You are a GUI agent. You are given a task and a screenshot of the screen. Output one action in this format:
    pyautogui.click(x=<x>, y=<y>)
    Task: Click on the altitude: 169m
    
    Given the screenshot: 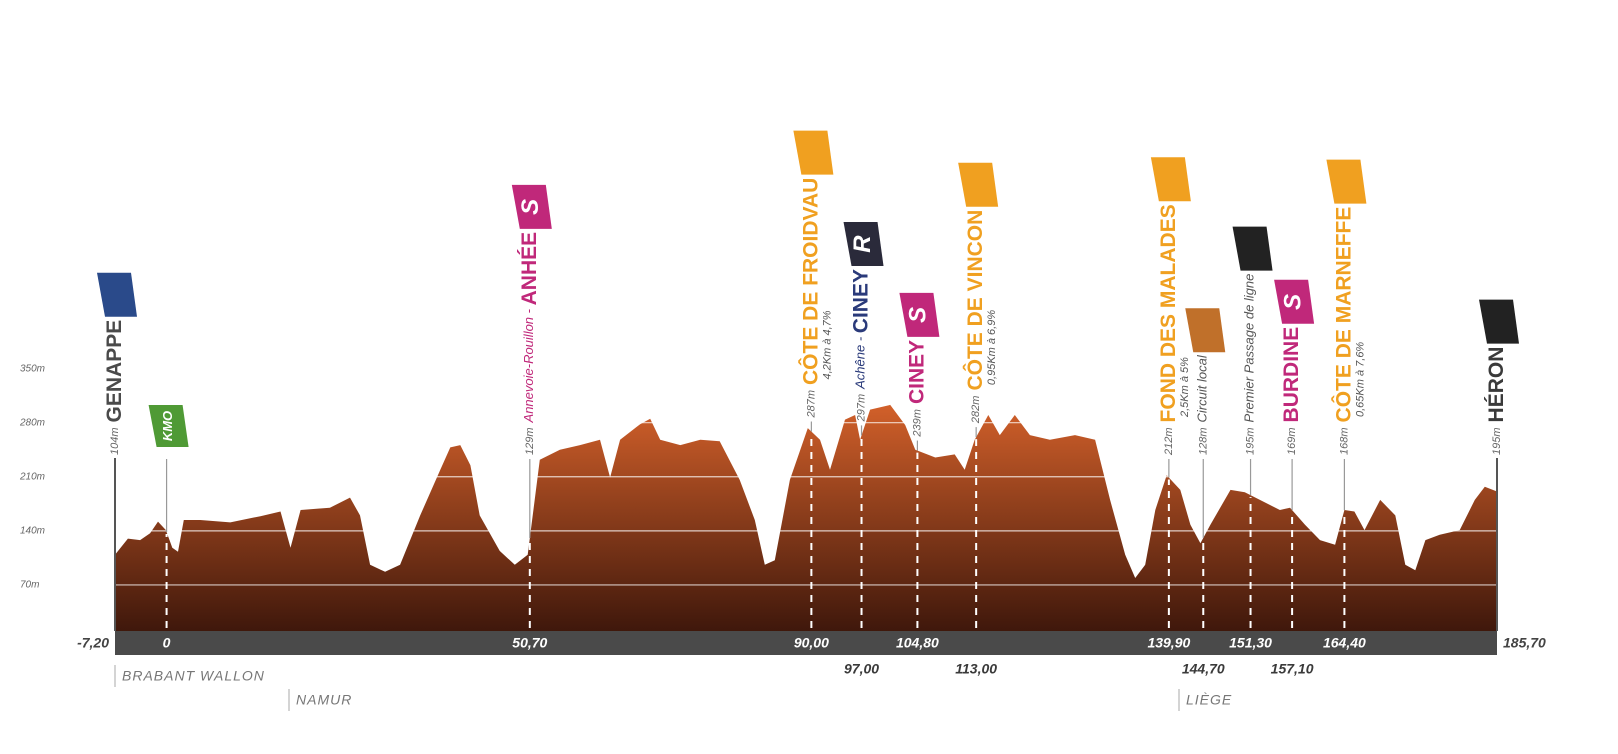 What is the action you would take?
    pyautogui.click(x=1292, y=441)
    